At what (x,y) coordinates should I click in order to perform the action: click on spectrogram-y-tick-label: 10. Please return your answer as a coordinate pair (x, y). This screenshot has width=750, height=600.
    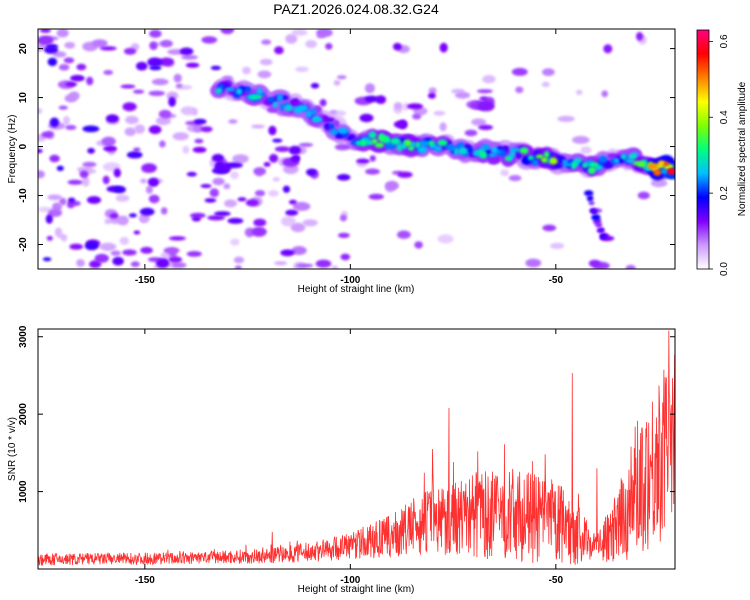
    Looking at the image, I should click on (23, 98).